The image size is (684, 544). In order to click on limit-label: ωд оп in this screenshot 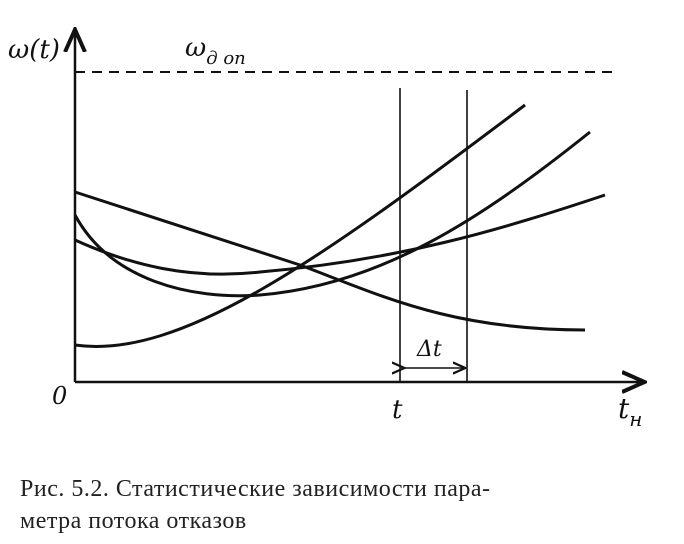, I will do `click(215, 51)`.